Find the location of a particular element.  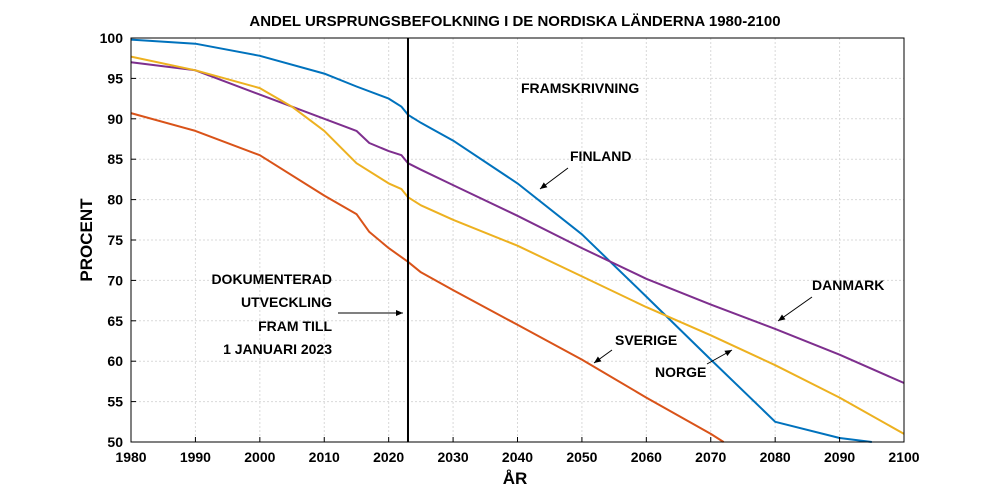

arrow-documented-head is located at coordinates (399, 313).